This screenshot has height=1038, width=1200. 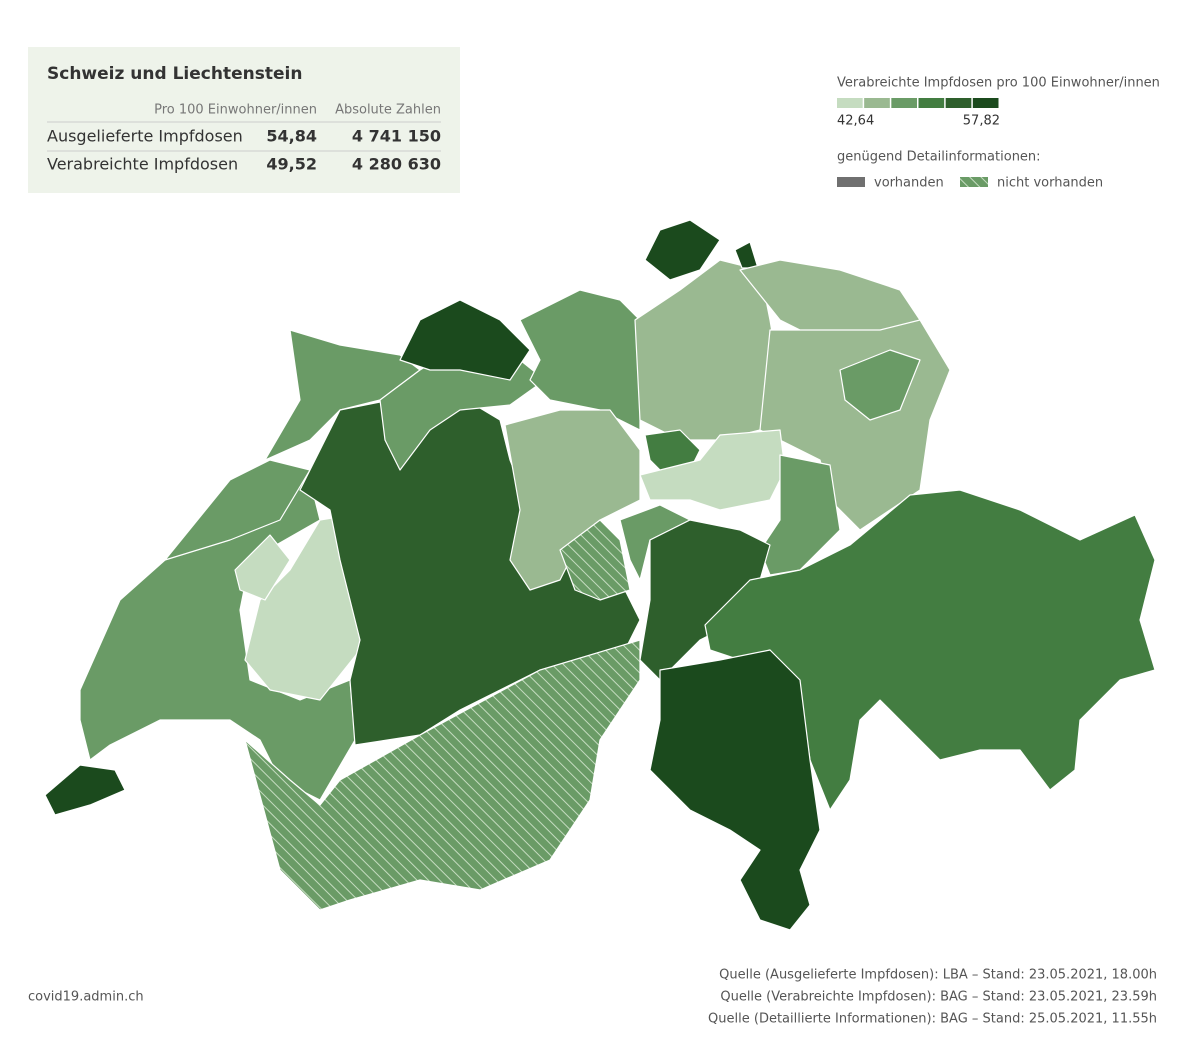 What do you see at coordinates (851, 182) in the screenshot?
I see `legend-swatch-available` at bounding box center [851, 182].